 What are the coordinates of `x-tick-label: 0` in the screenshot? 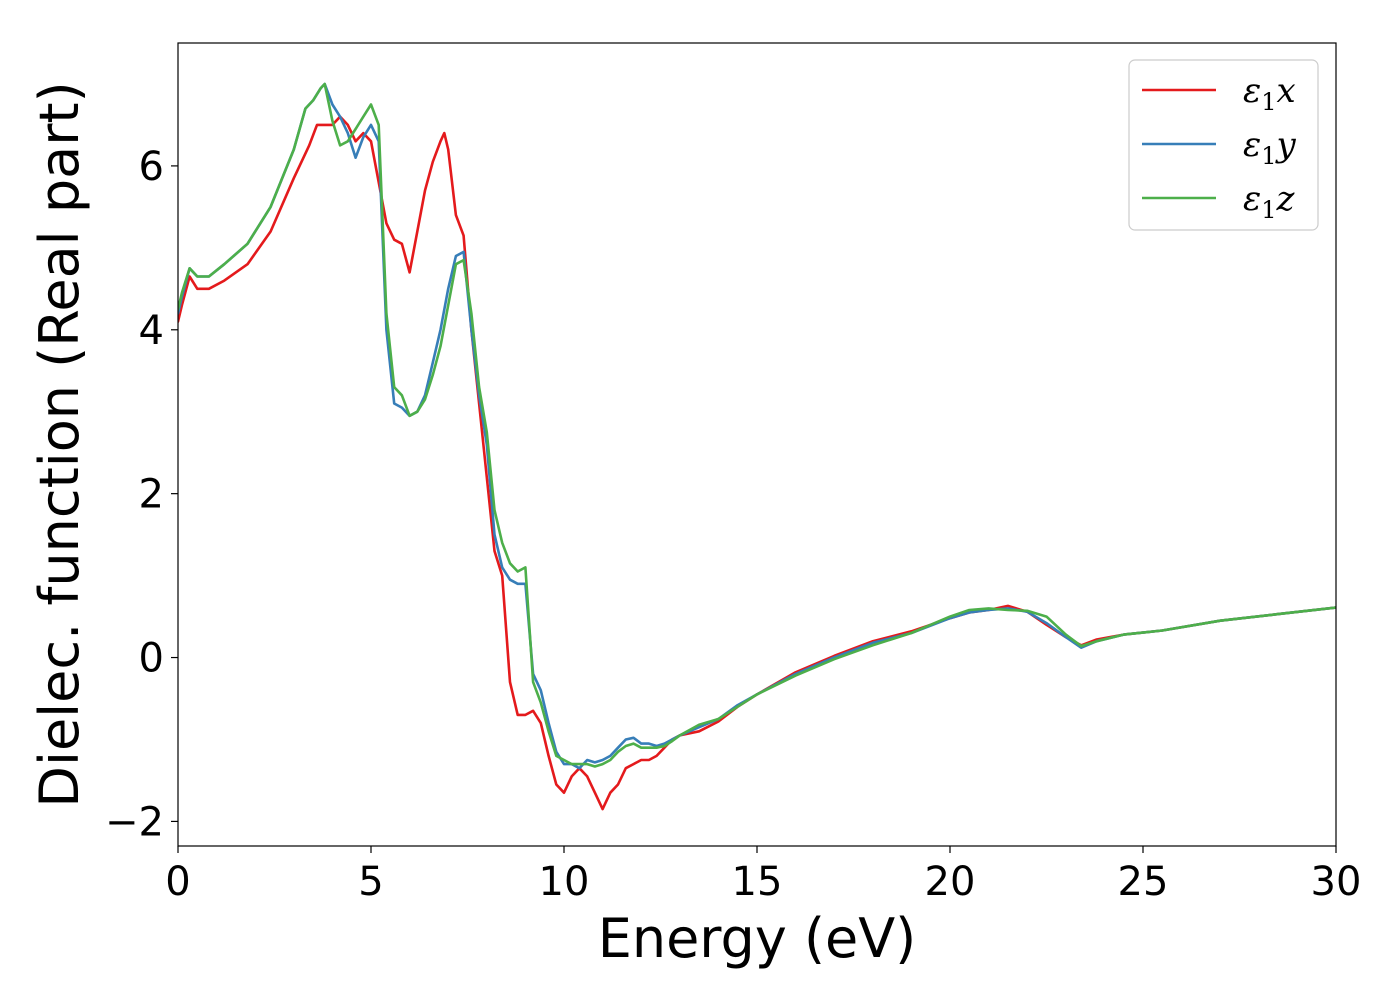 It's located at (177, 882).